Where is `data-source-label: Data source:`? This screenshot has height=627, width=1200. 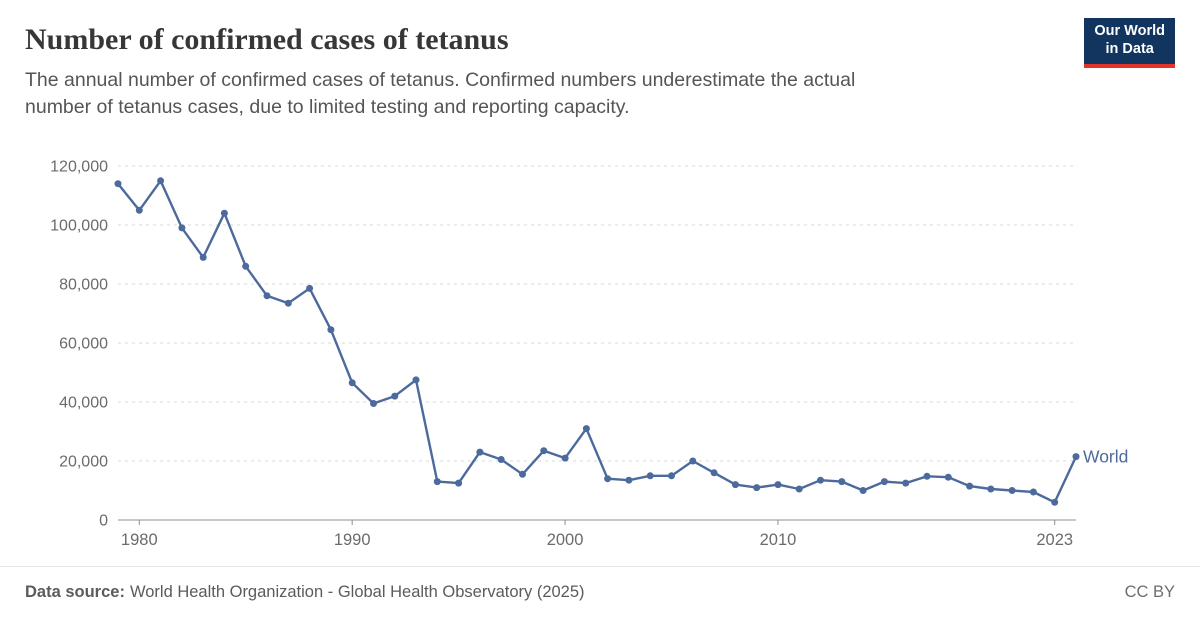 data-source-label: Data source: is located at coordinates (75, 592).